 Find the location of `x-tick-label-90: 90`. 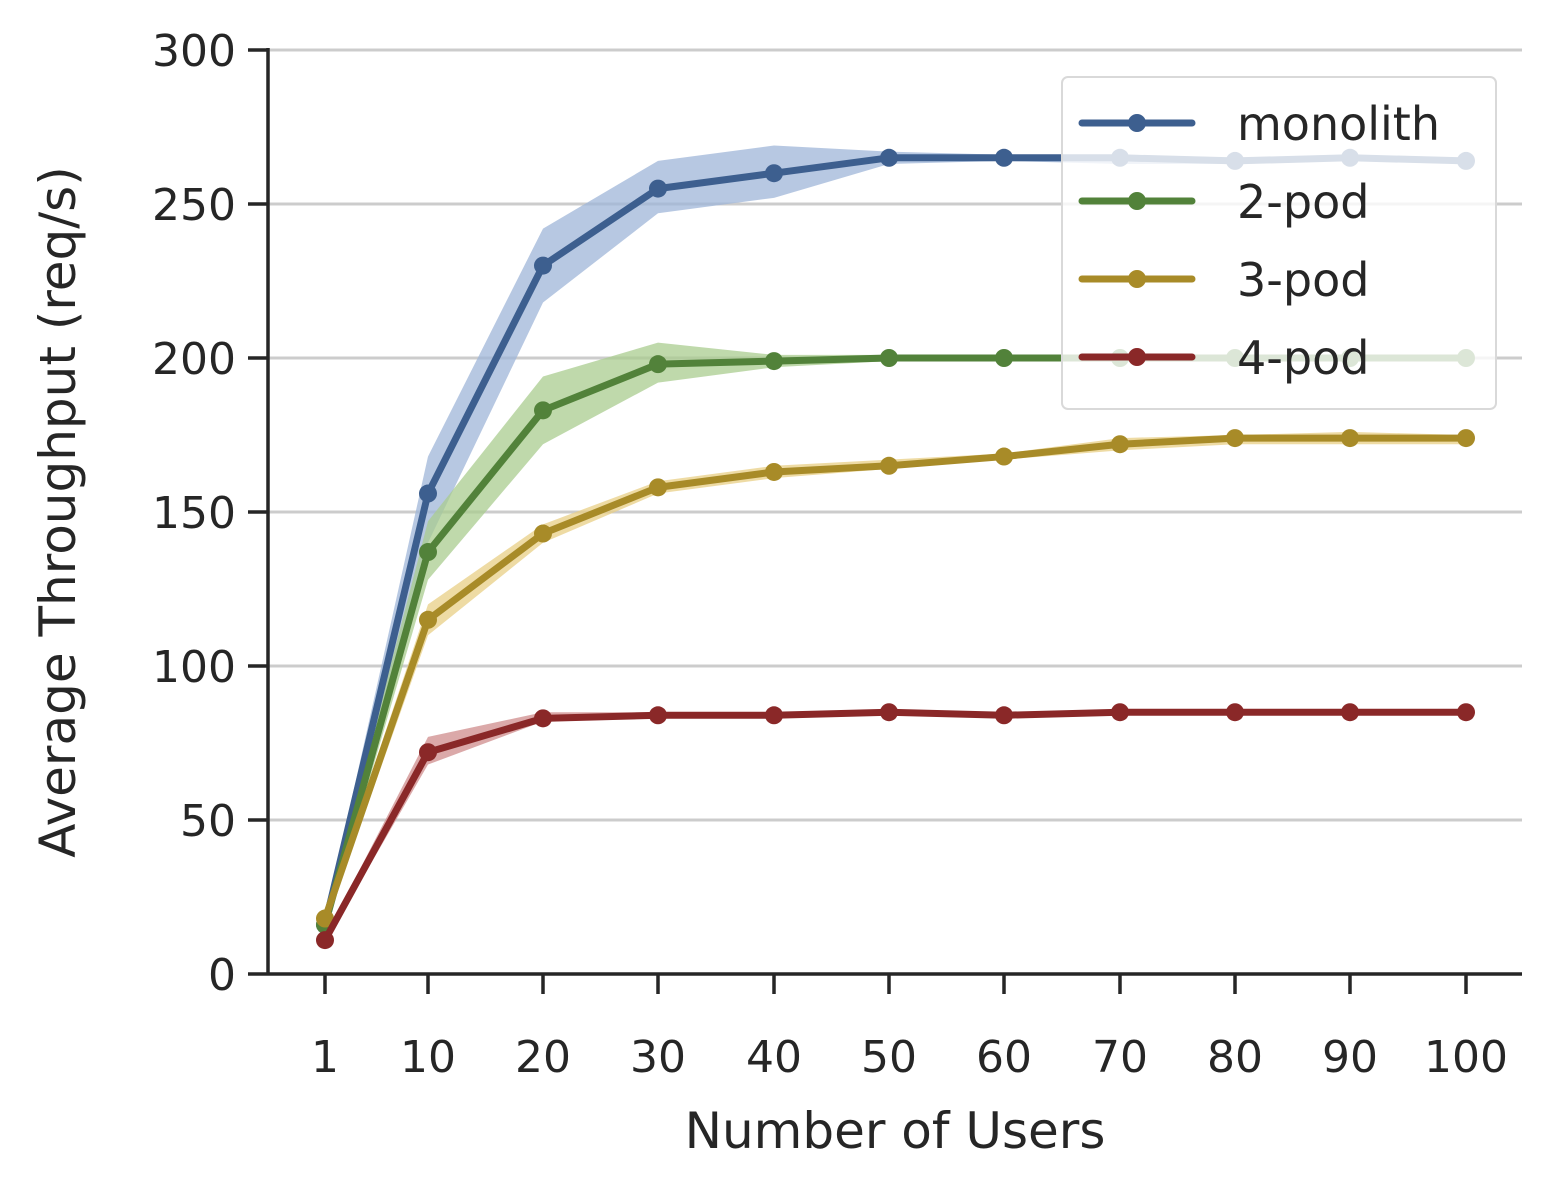

x-tick-label-90: 90 is located at coordinates (1350, 1057).